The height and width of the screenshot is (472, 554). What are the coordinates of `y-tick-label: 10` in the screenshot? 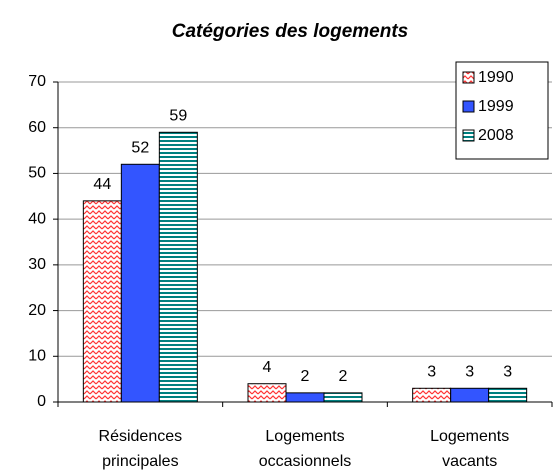 It's located at (37, 356).